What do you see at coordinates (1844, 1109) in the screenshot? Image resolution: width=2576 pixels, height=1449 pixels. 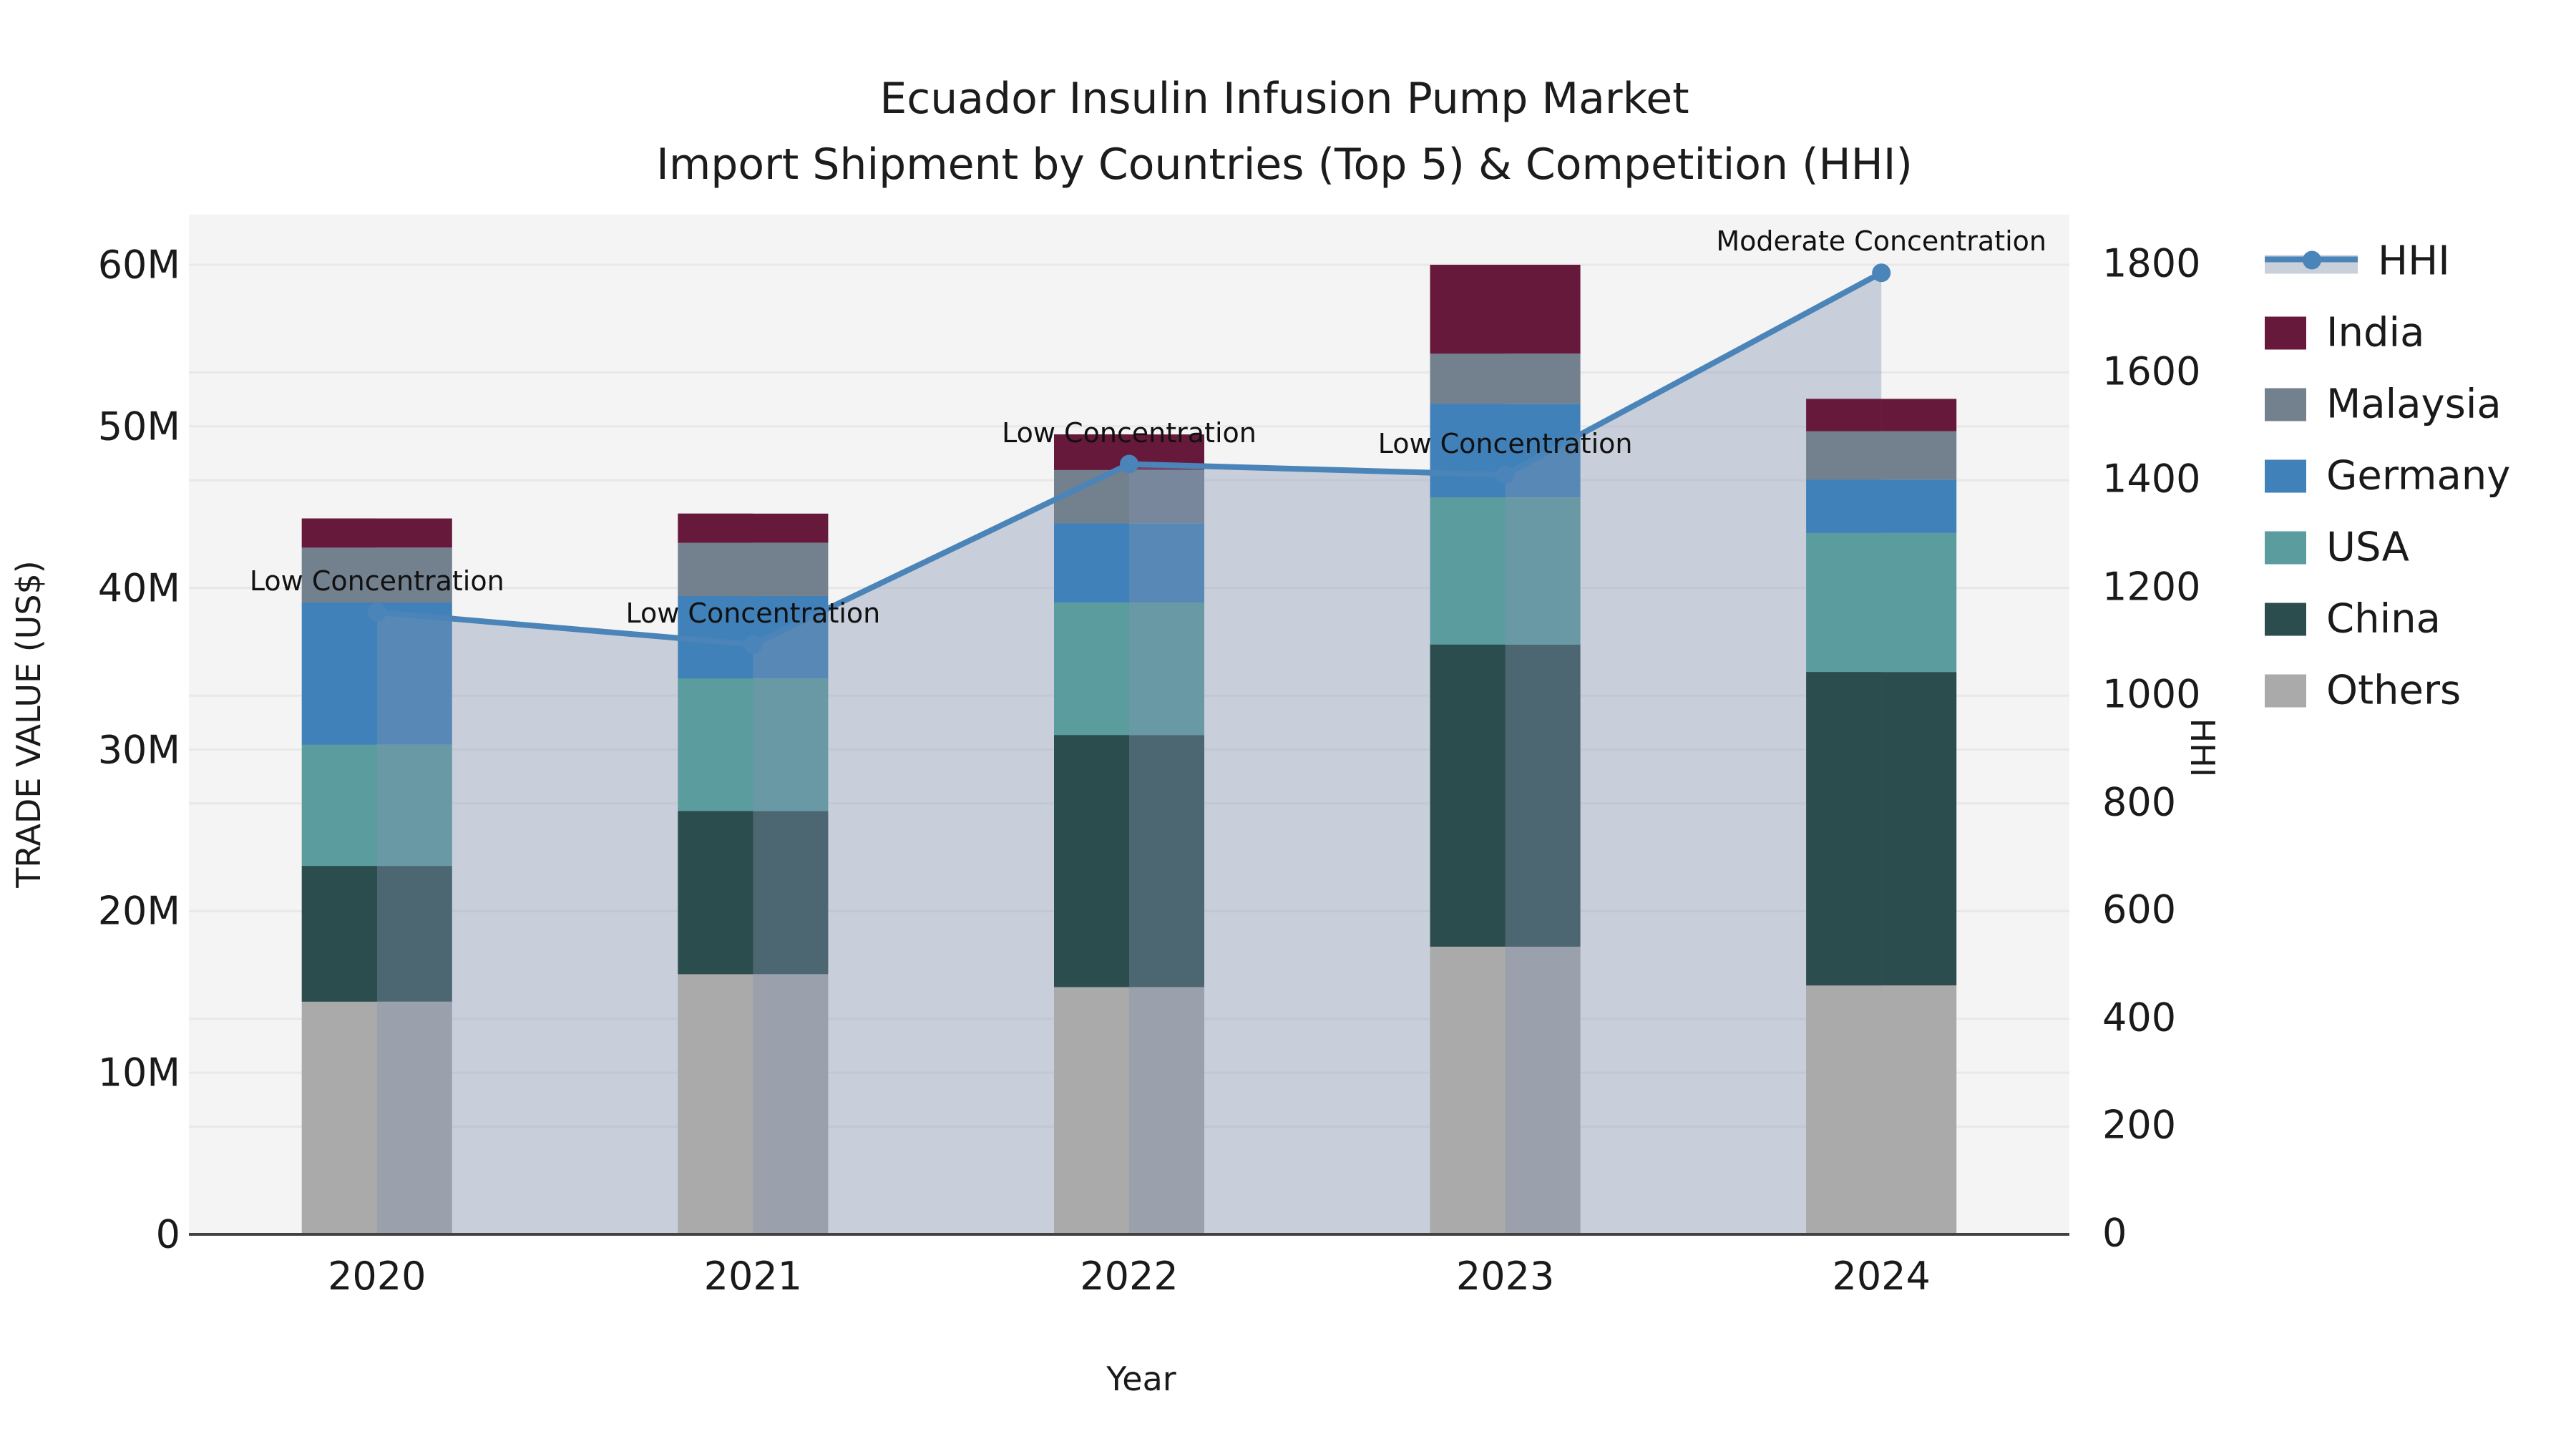 I see `bar-segment-2024-Others` at bounding box center [1844, 1109].